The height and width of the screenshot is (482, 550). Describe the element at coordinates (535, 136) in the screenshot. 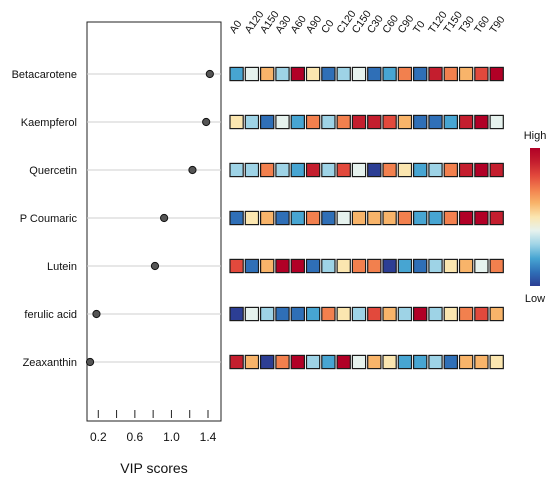

I see `legend-high-label: High` at that location.